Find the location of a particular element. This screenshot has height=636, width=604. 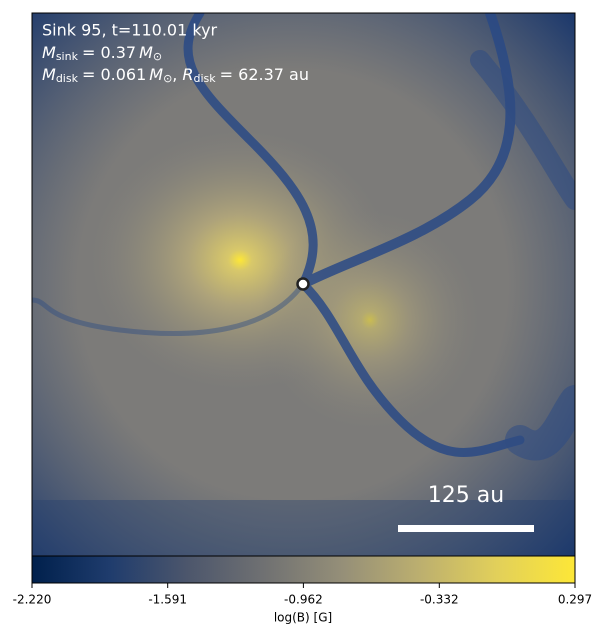

scale-bar is located at coordinates (466, 528).